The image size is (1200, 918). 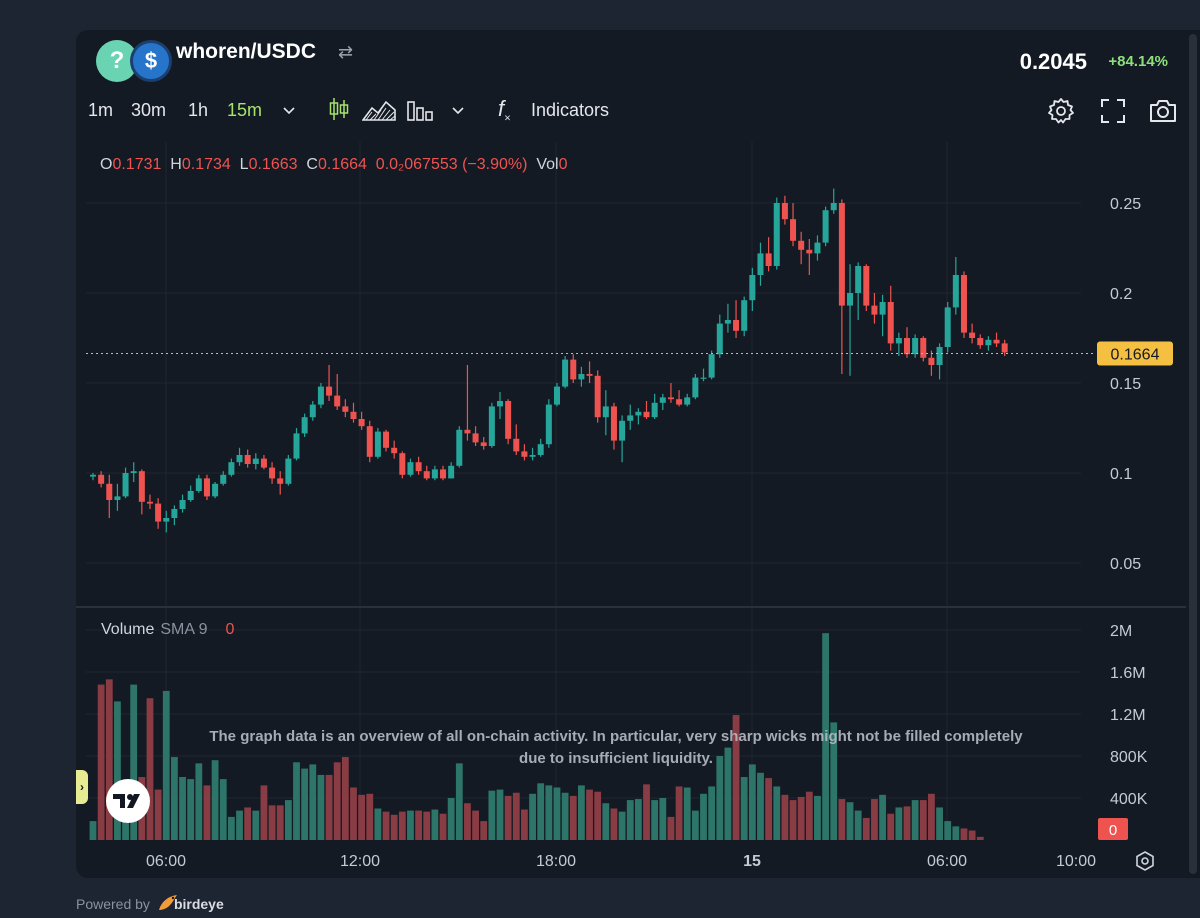 What do you see at coordinates (1138, 61) in the screenshot?
I see `price-change: +84.14%` at bounding box center [1138, 61].